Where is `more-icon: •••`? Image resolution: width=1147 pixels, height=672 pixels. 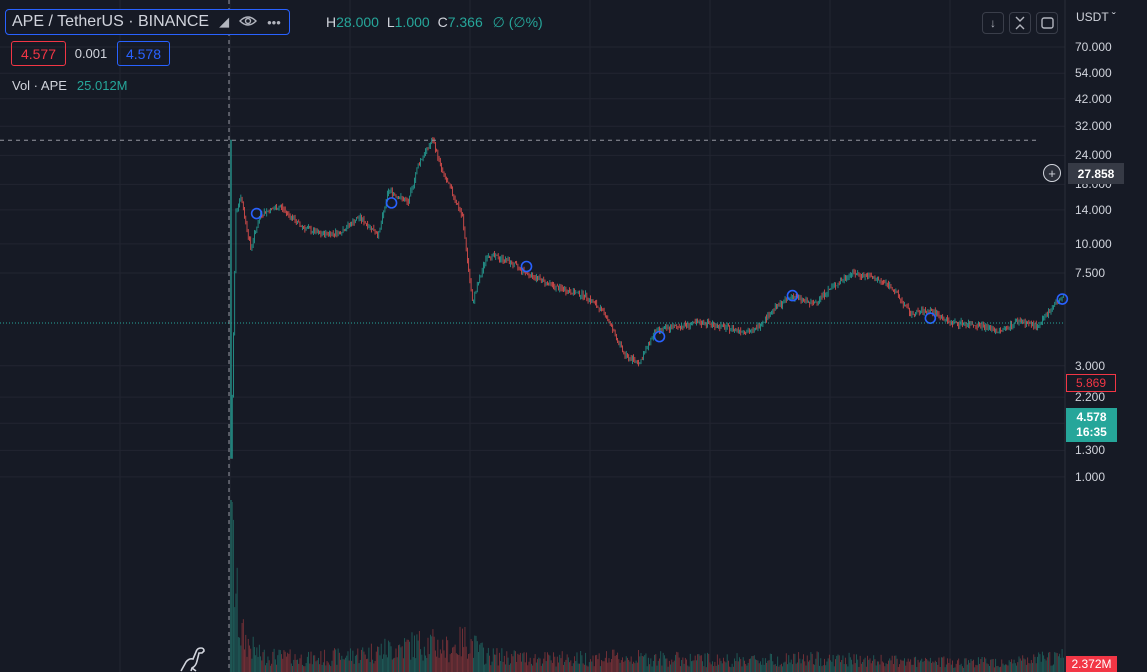 more-icon: ••• is located at coordinates (274, 22).